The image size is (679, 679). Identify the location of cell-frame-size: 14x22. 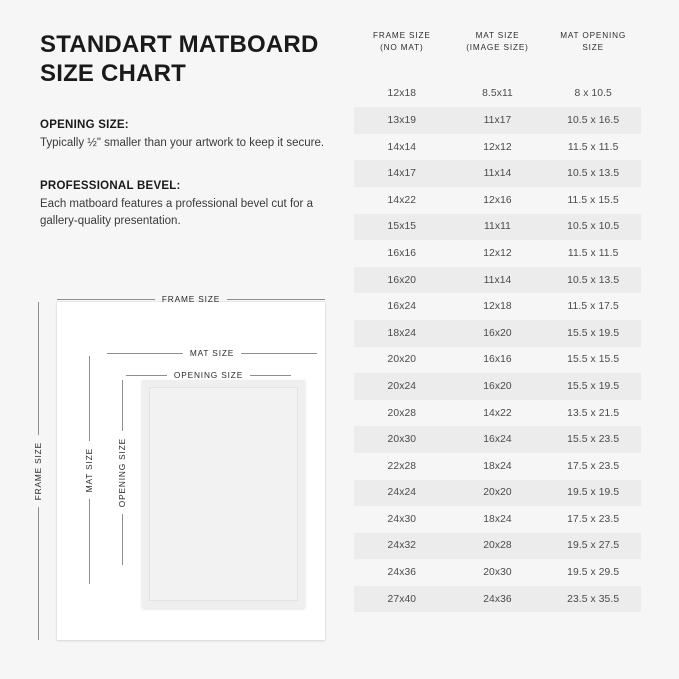
(402, 200).